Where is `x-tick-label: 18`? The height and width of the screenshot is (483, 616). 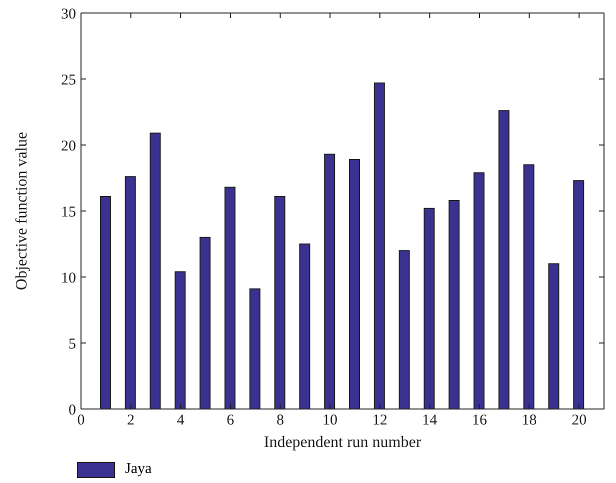 x-tick-label: 18 is located at coordinates (529, 420).